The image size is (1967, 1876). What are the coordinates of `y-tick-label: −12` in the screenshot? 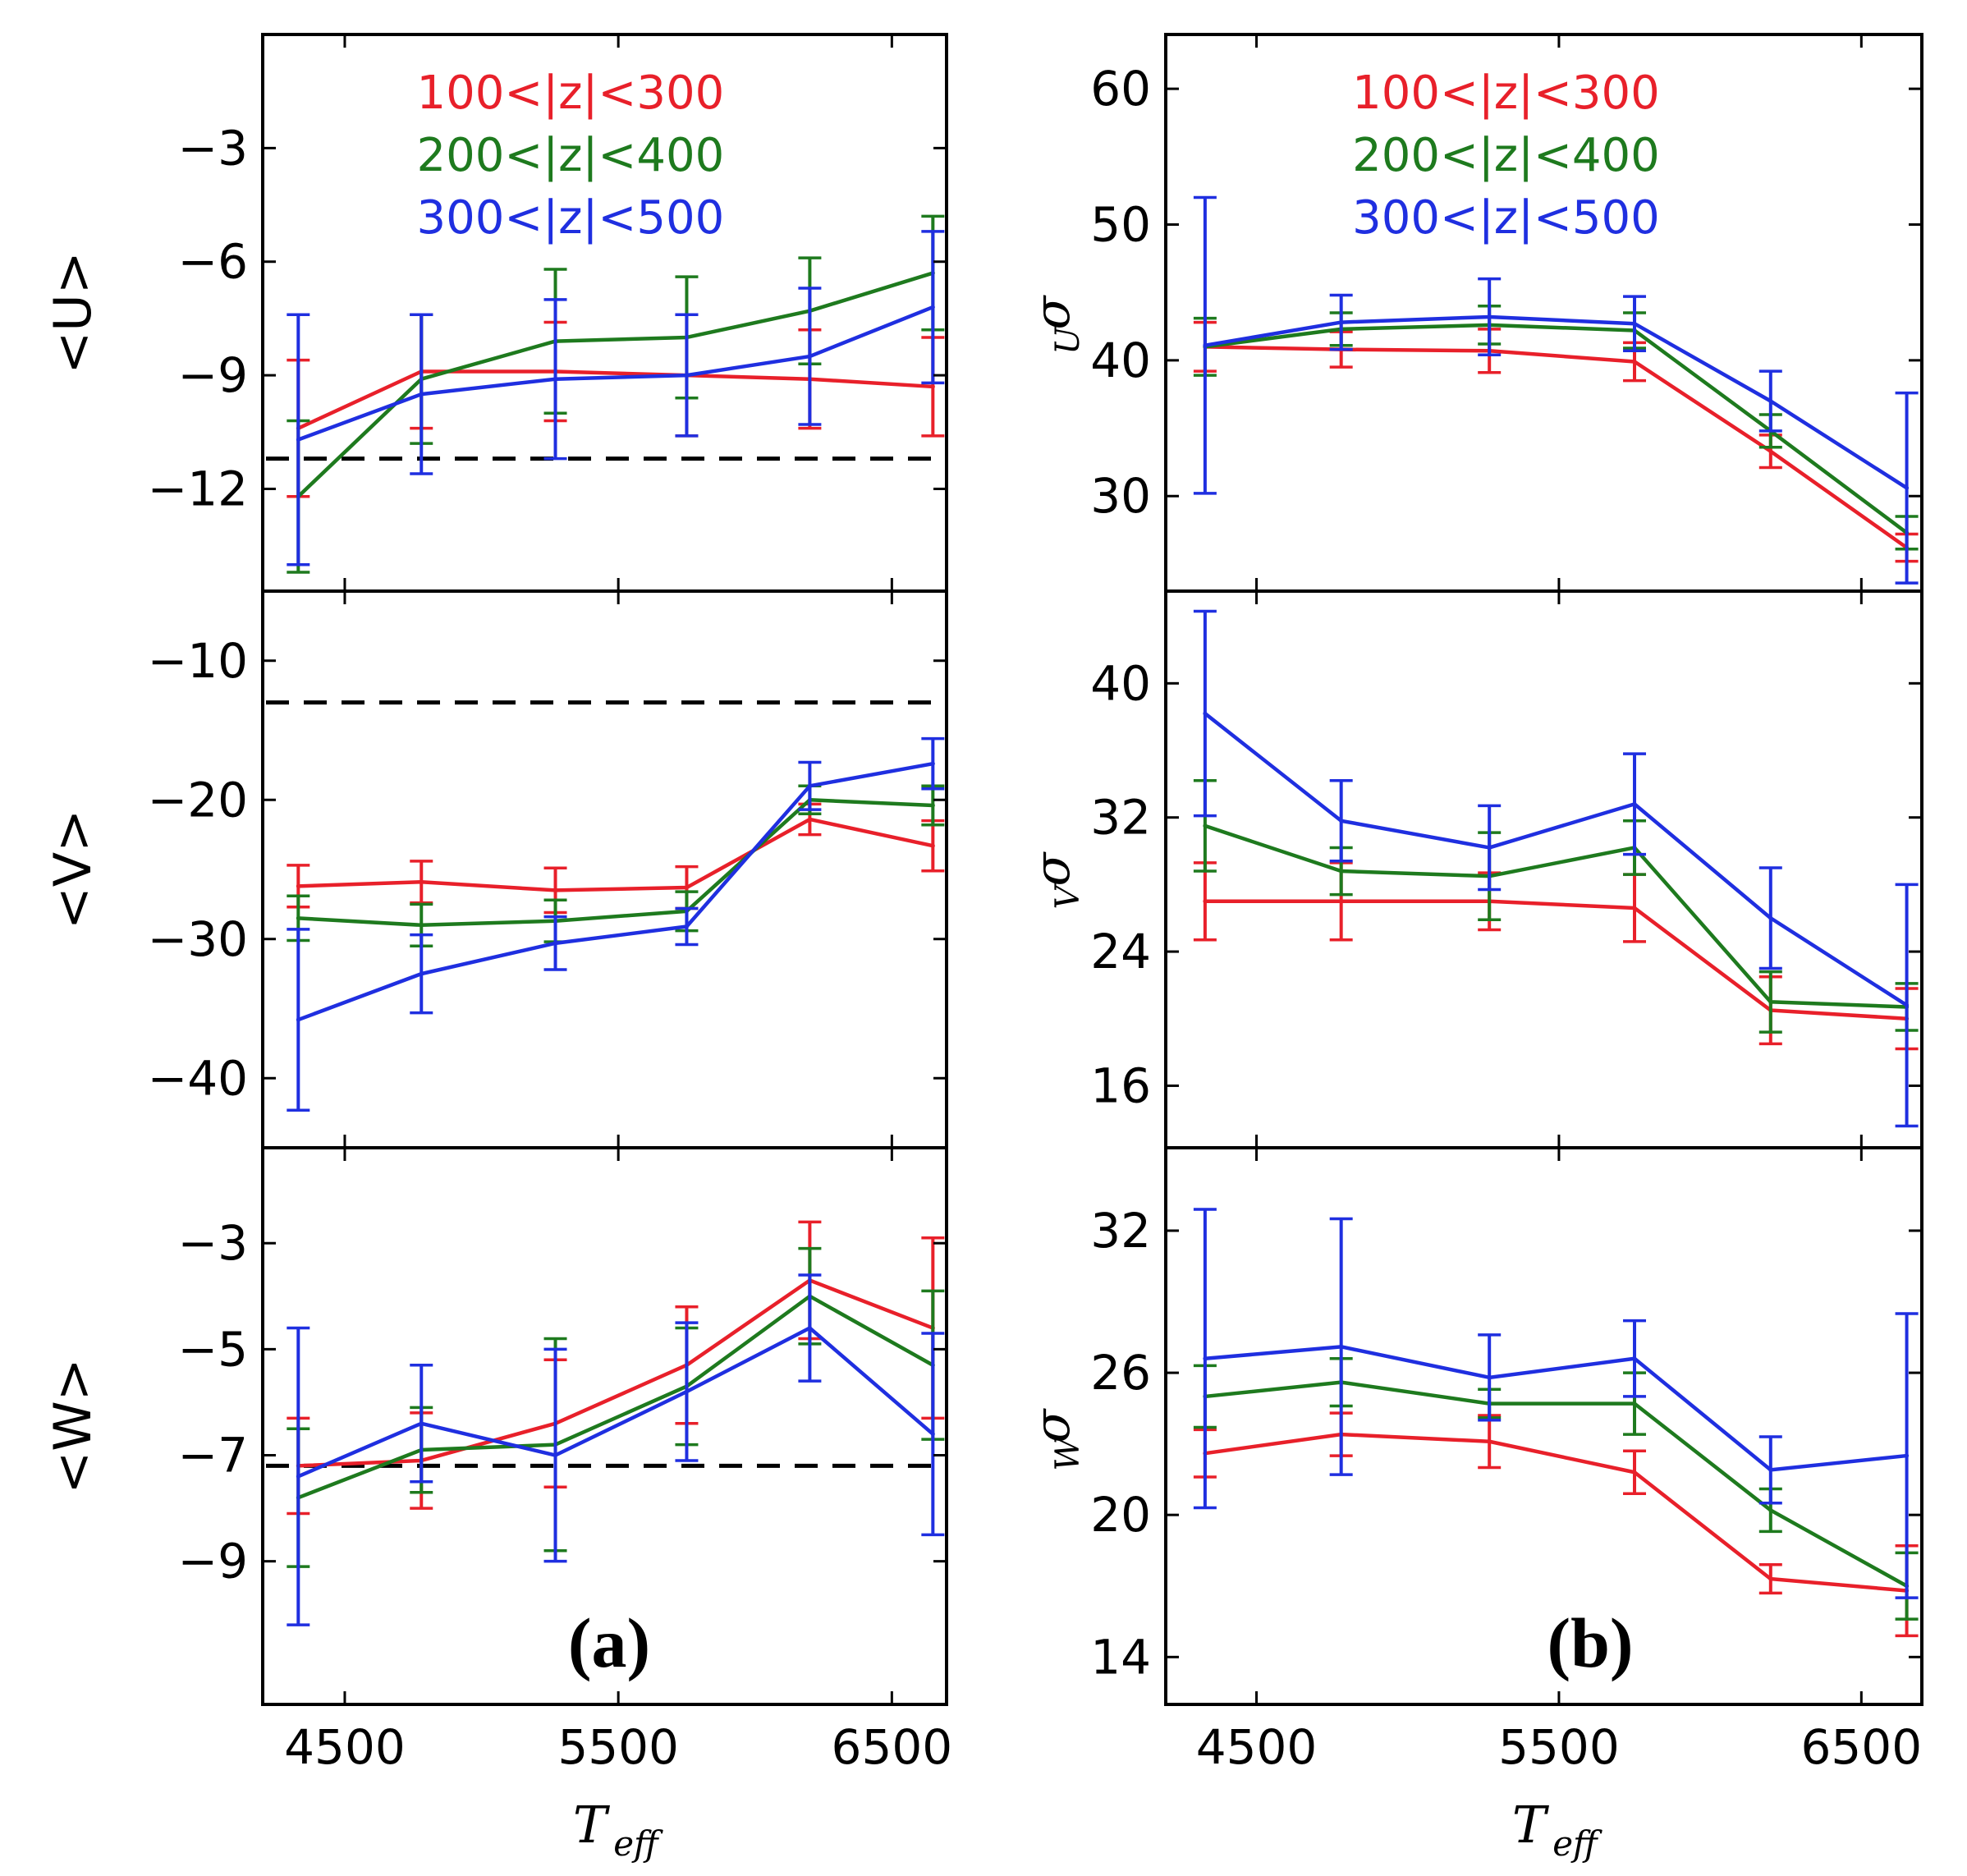 It's located at (198, 488).